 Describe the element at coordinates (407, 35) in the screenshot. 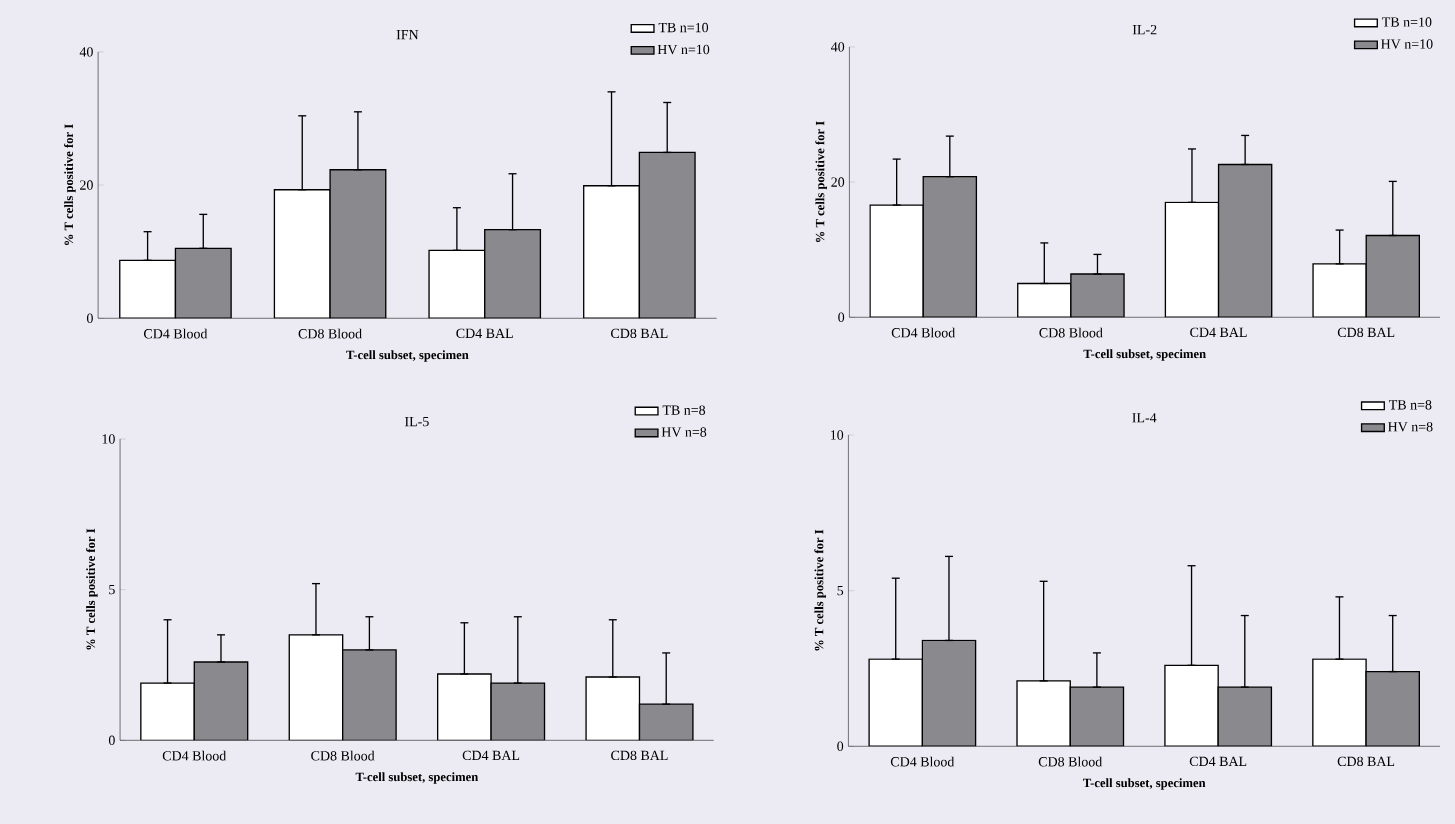

I see `chart-title: IFN` at that location.